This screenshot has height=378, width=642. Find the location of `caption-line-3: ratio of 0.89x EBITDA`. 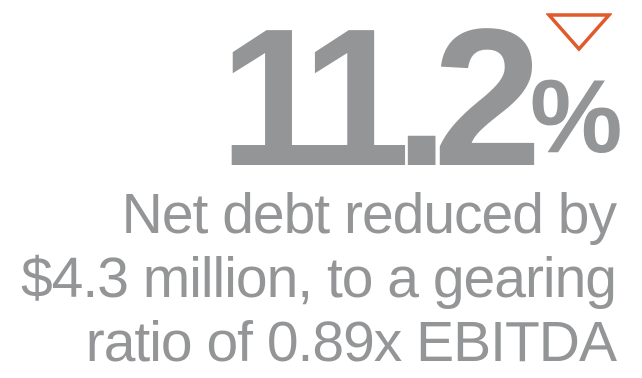

caption-line-3: ratio of 0.89x EBITDA is located at coordinates (351, 342).